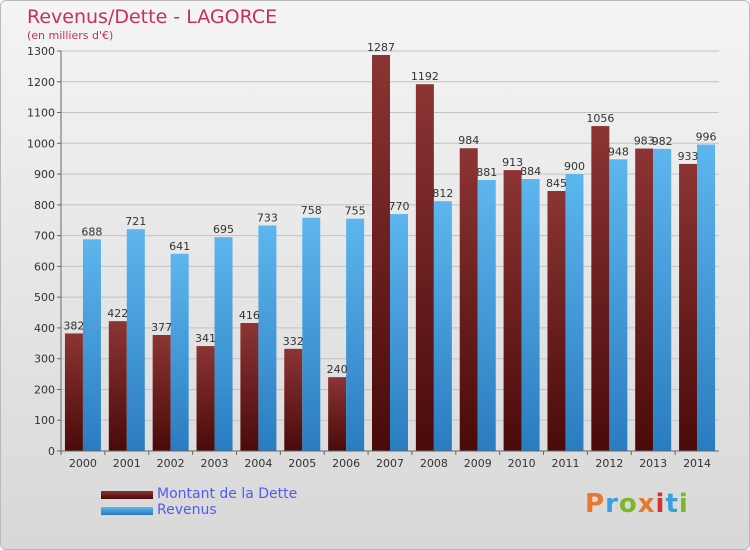  Describe the element at coordinates (267, 217) in the screenshot. I see `data-label-revenue: 733` at that location.